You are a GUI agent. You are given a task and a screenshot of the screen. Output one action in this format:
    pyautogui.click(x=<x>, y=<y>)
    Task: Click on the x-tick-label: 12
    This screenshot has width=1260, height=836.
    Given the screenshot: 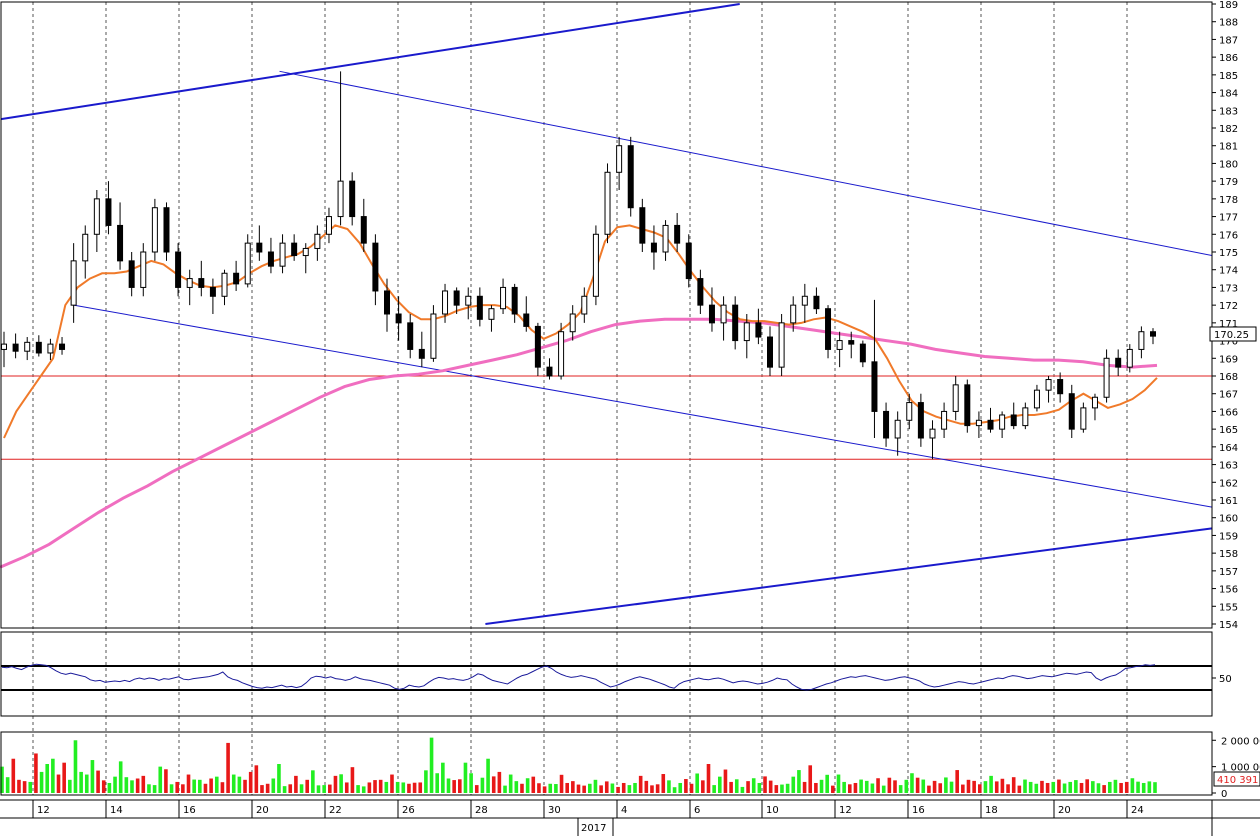 What is the action you would take?
    pyautogui.click(x=845, y=810)
    